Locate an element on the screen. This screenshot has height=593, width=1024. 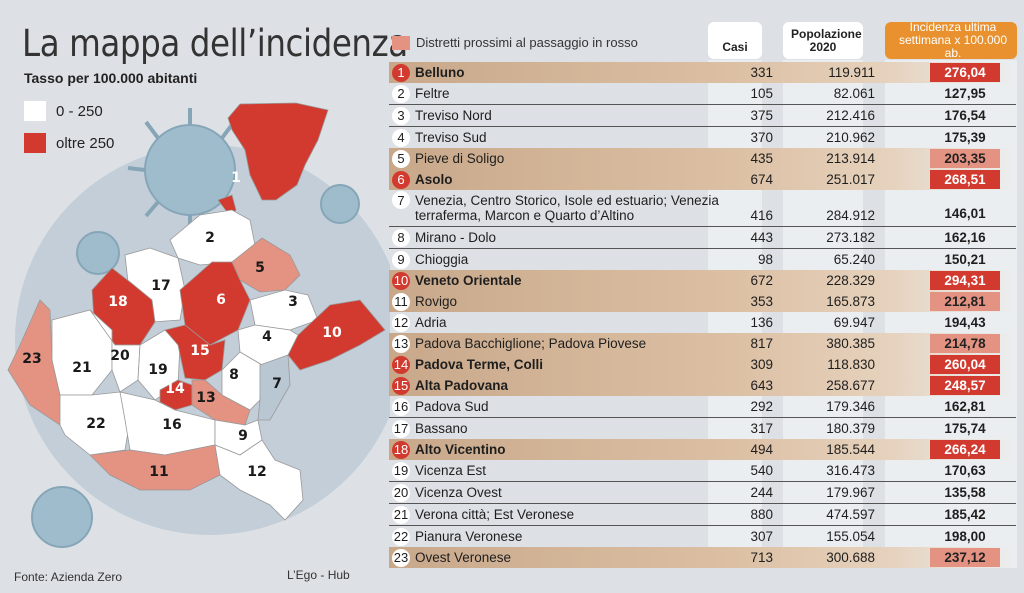
page-title: La mappa dell’incidenza is located at coordinates (215, 43).